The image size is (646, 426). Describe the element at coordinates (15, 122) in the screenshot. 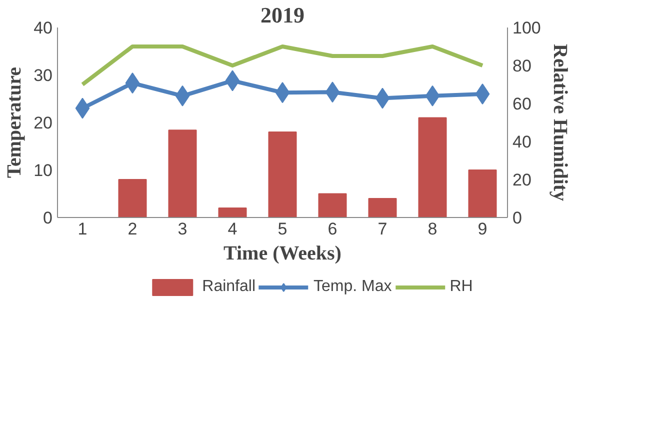

I see `y-axis-title: Temperature` at that location.